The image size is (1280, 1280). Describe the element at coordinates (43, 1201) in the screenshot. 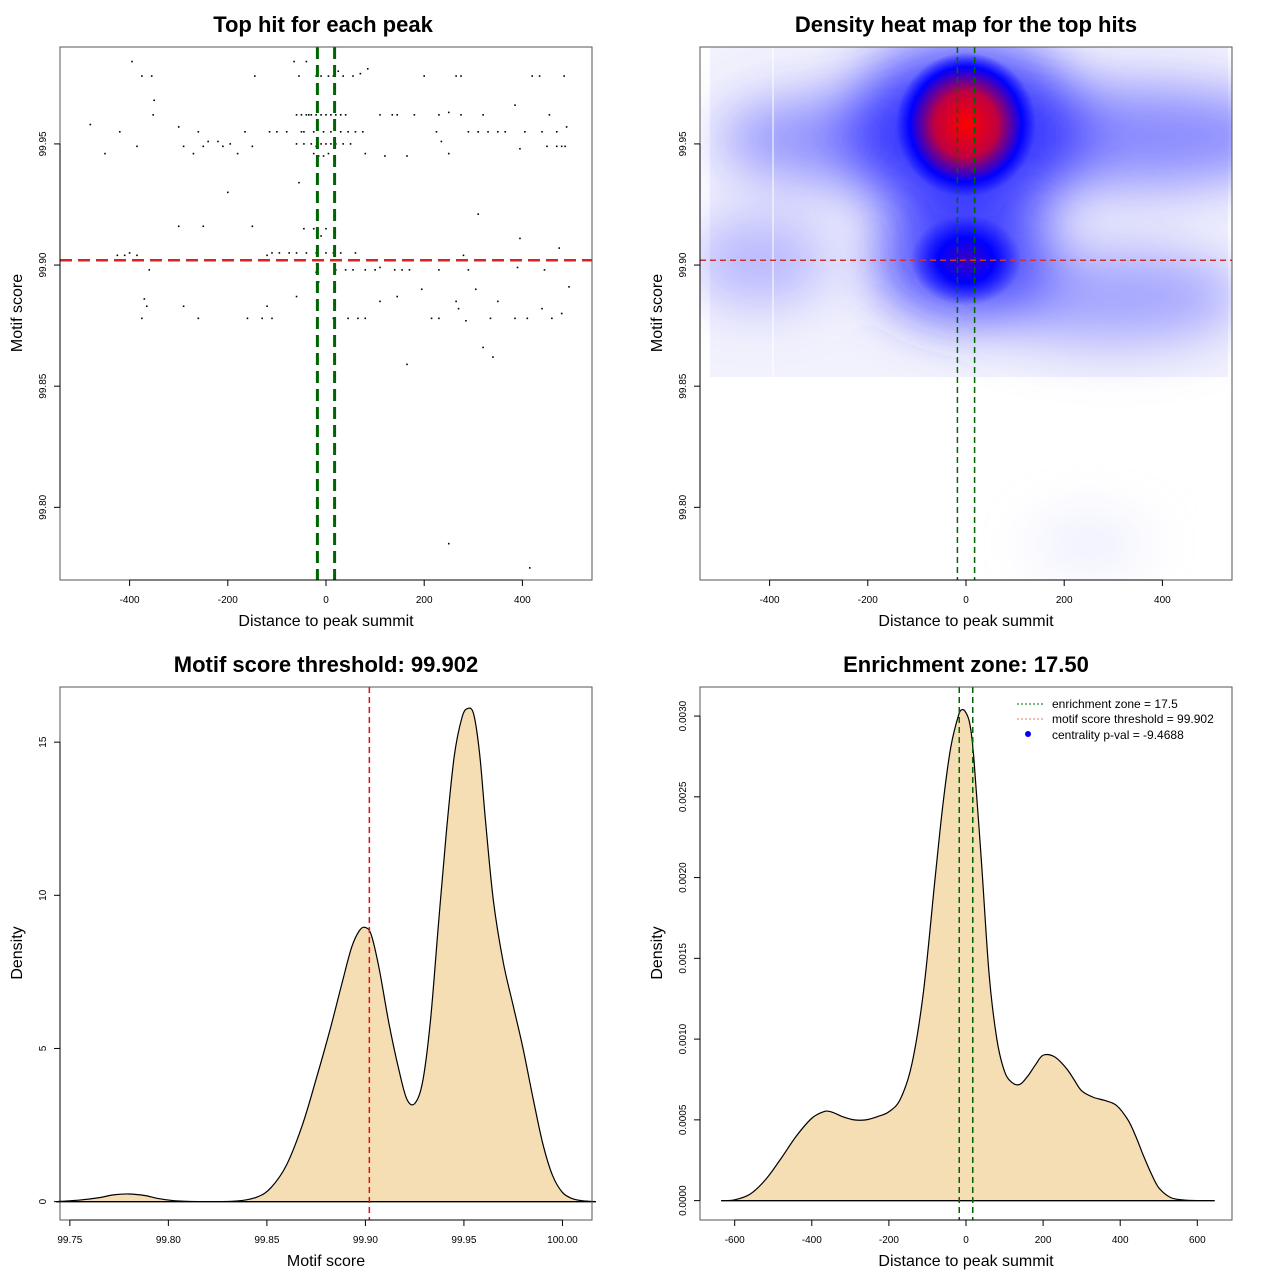

I see `y-tick-label: 0` at that location.